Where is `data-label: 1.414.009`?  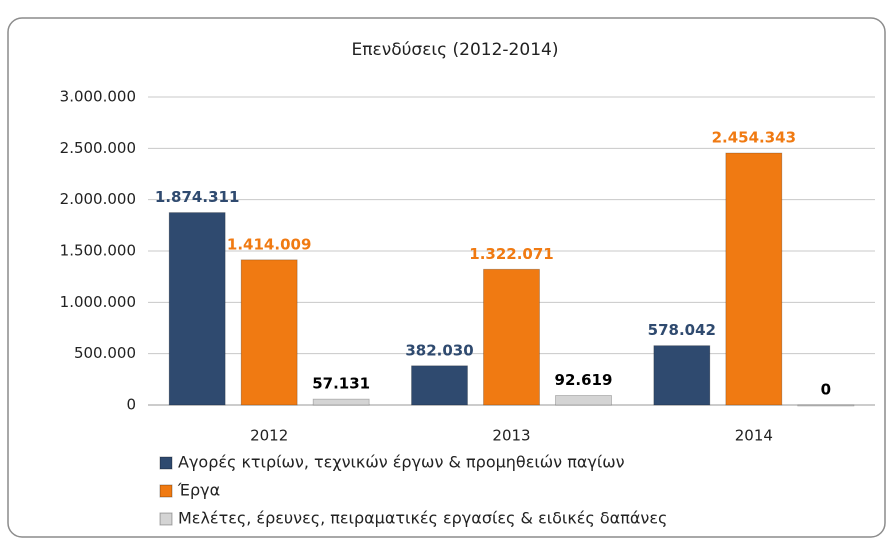 data-label: 1.414.009 is located at coordinates (269, 244).